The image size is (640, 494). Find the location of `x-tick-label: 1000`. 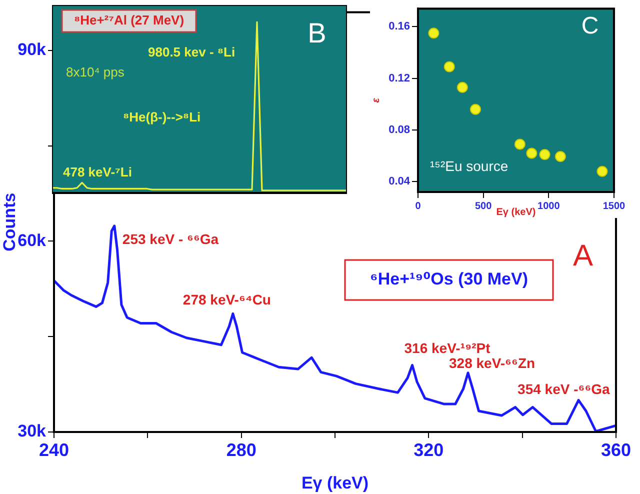

x-tick-label: 1000 is located at coordinates (549, 206).